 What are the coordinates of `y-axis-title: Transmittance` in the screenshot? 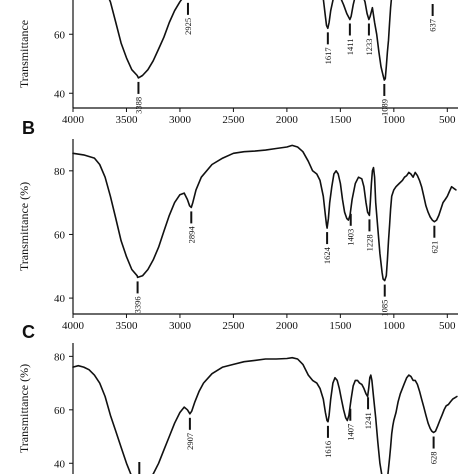 It's located at (24, 54).